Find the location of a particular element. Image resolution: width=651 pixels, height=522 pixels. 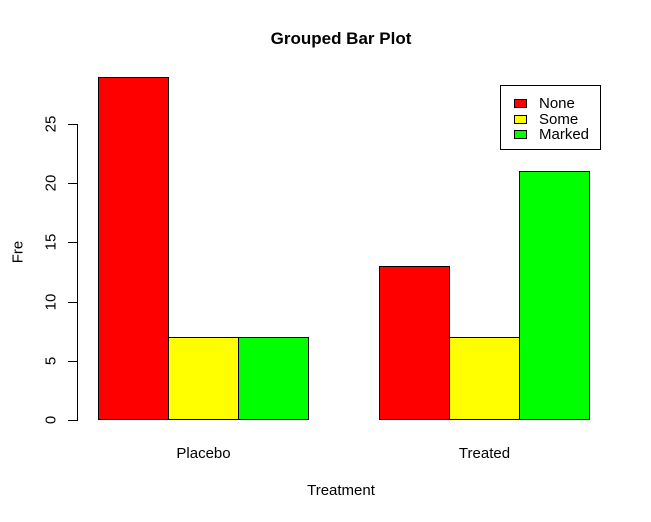

bar-some-treated is located at coordinates (484, 378).